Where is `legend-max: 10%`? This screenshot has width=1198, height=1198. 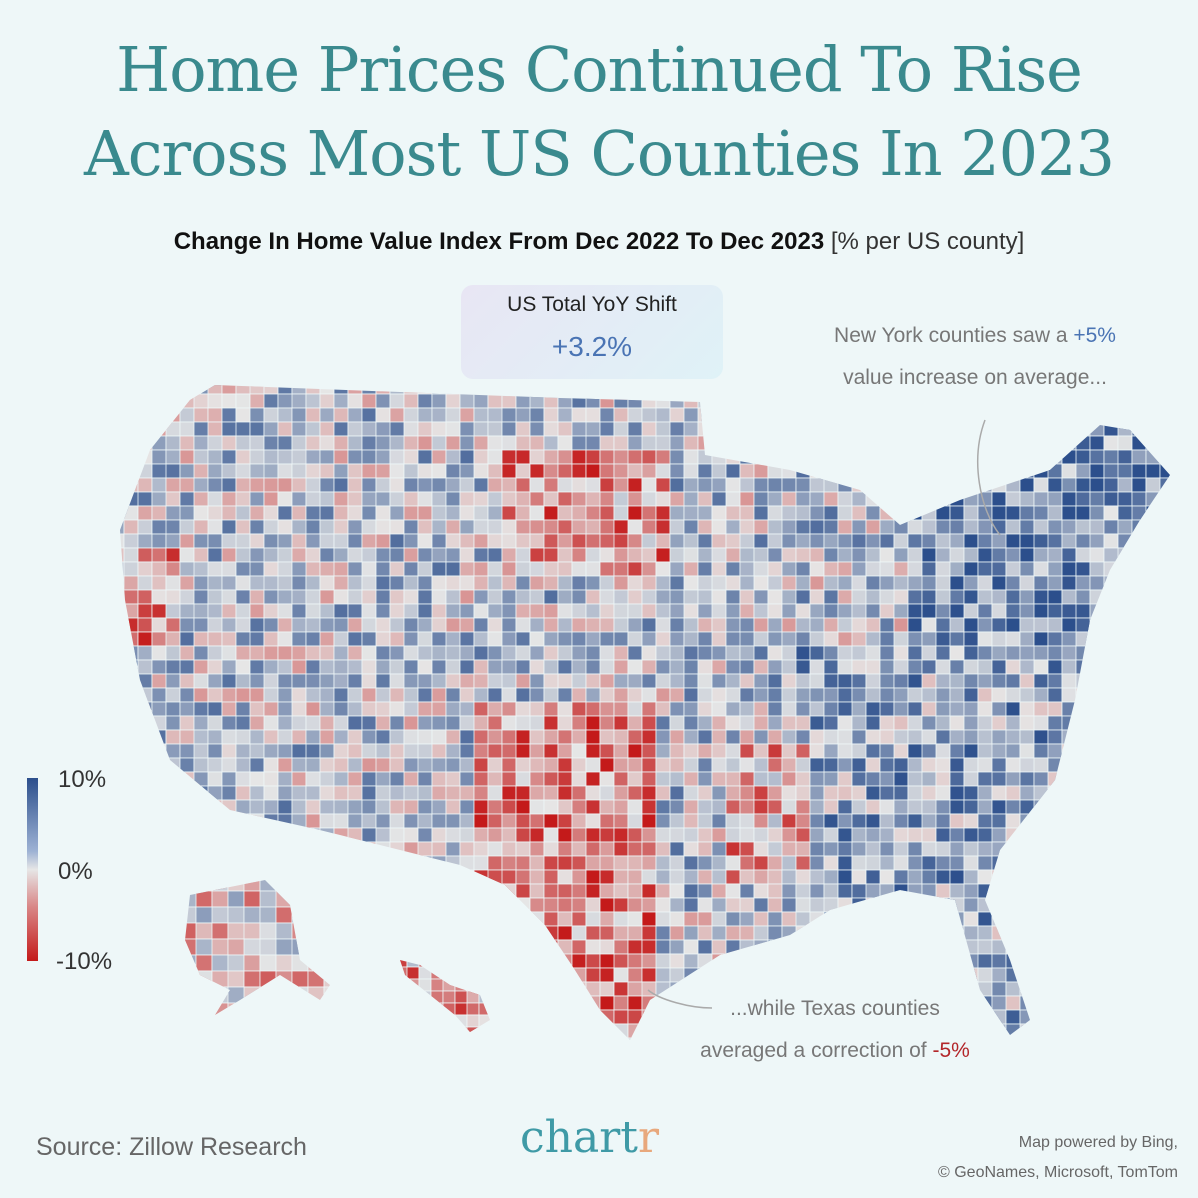
legend-max: 10% is located at coordinates (82, 779).